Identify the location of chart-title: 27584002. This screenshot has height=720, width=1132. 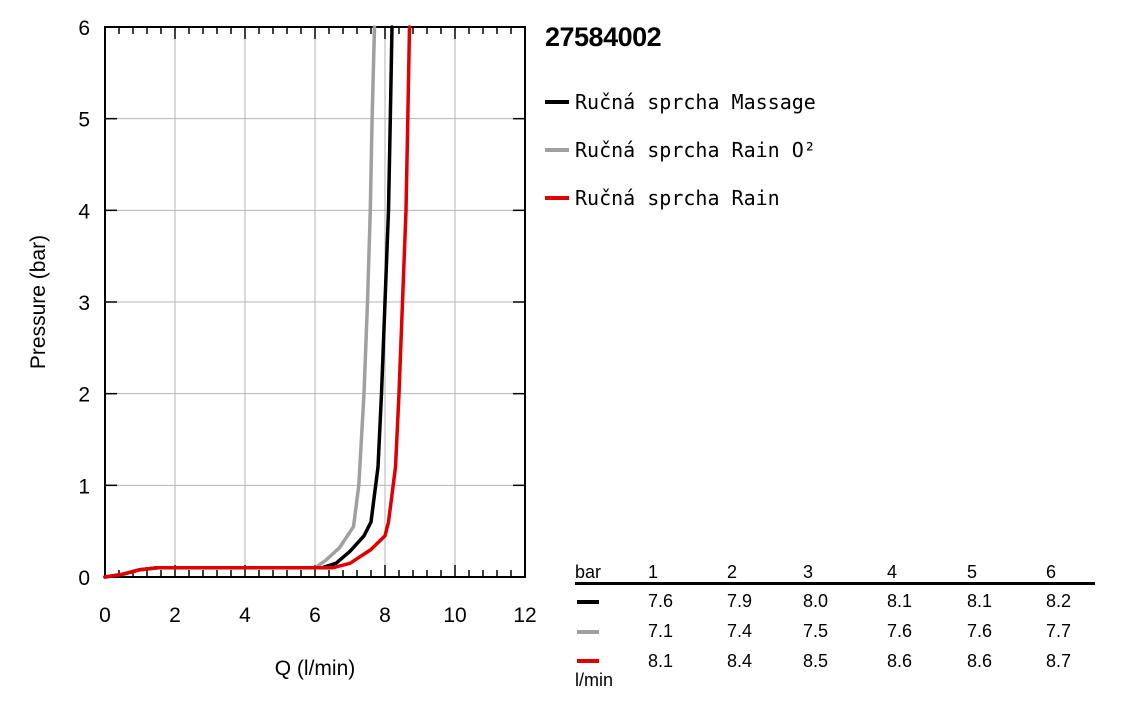
(603, 37).